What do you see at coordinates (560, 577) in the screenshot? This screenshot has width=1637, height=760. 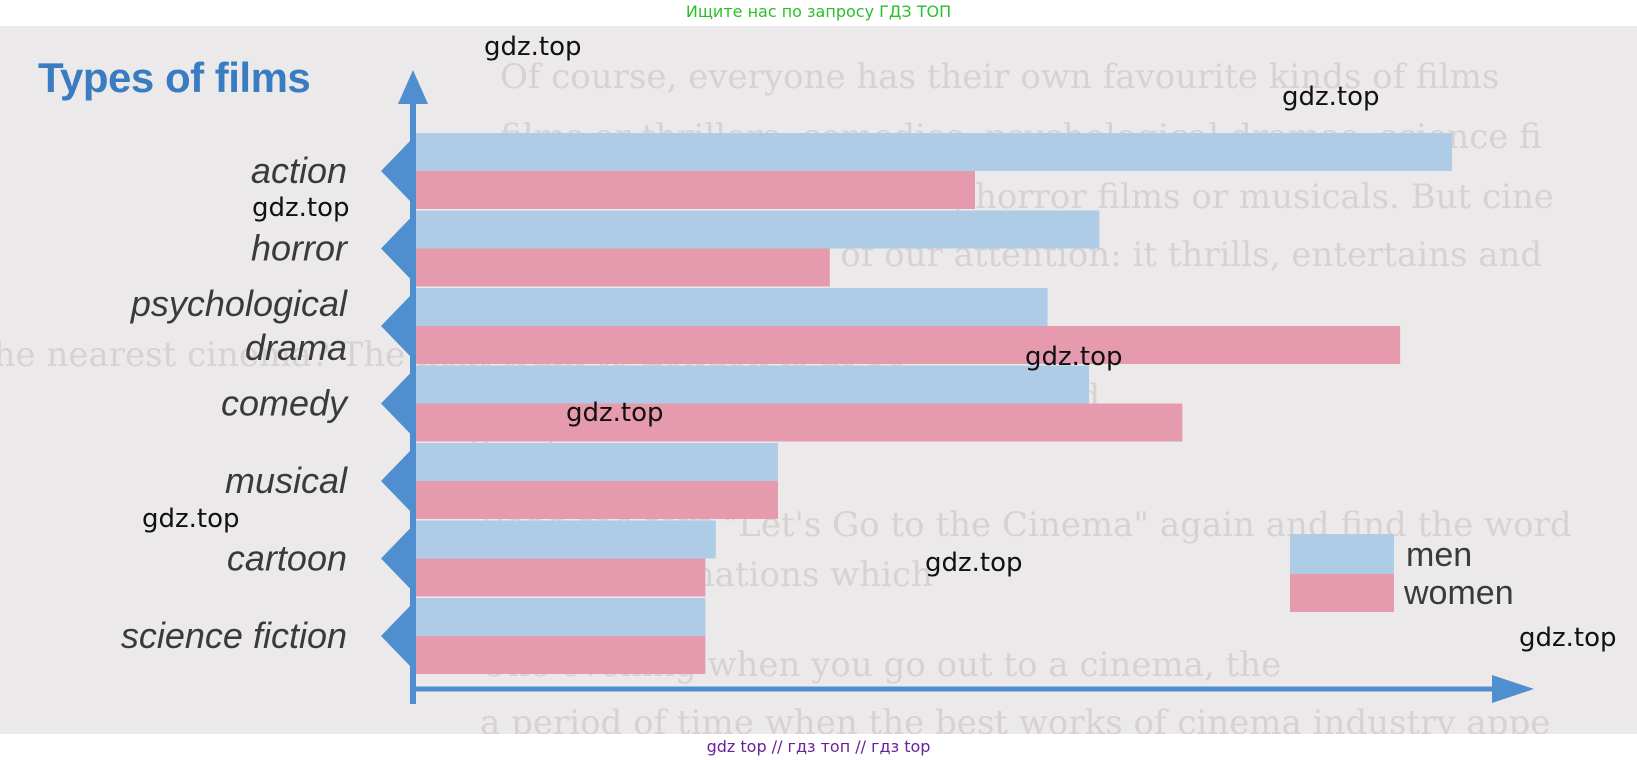 I see `bar-women-cartoon` at bounding box center [560, 577].